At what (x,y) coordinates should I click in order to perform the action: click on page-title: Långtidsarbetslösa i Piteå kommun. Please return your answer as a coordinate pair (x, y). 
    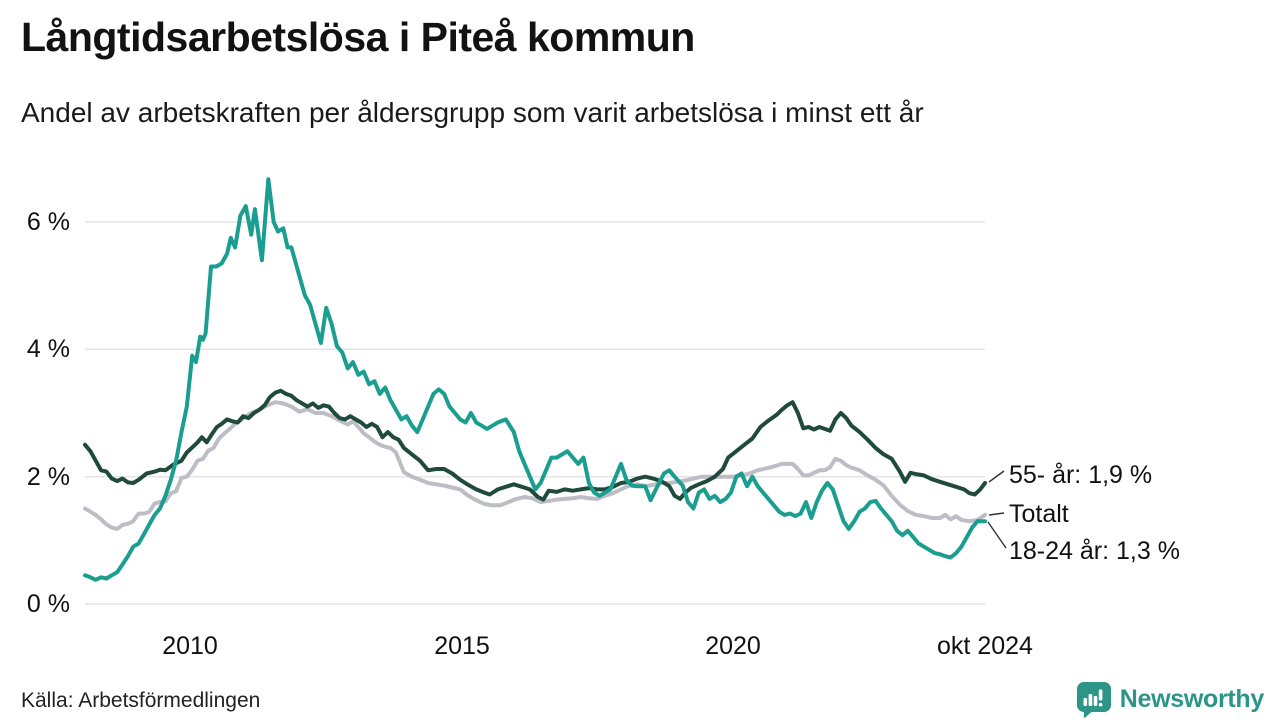
    Looking at the image, I should click on (358, 37).